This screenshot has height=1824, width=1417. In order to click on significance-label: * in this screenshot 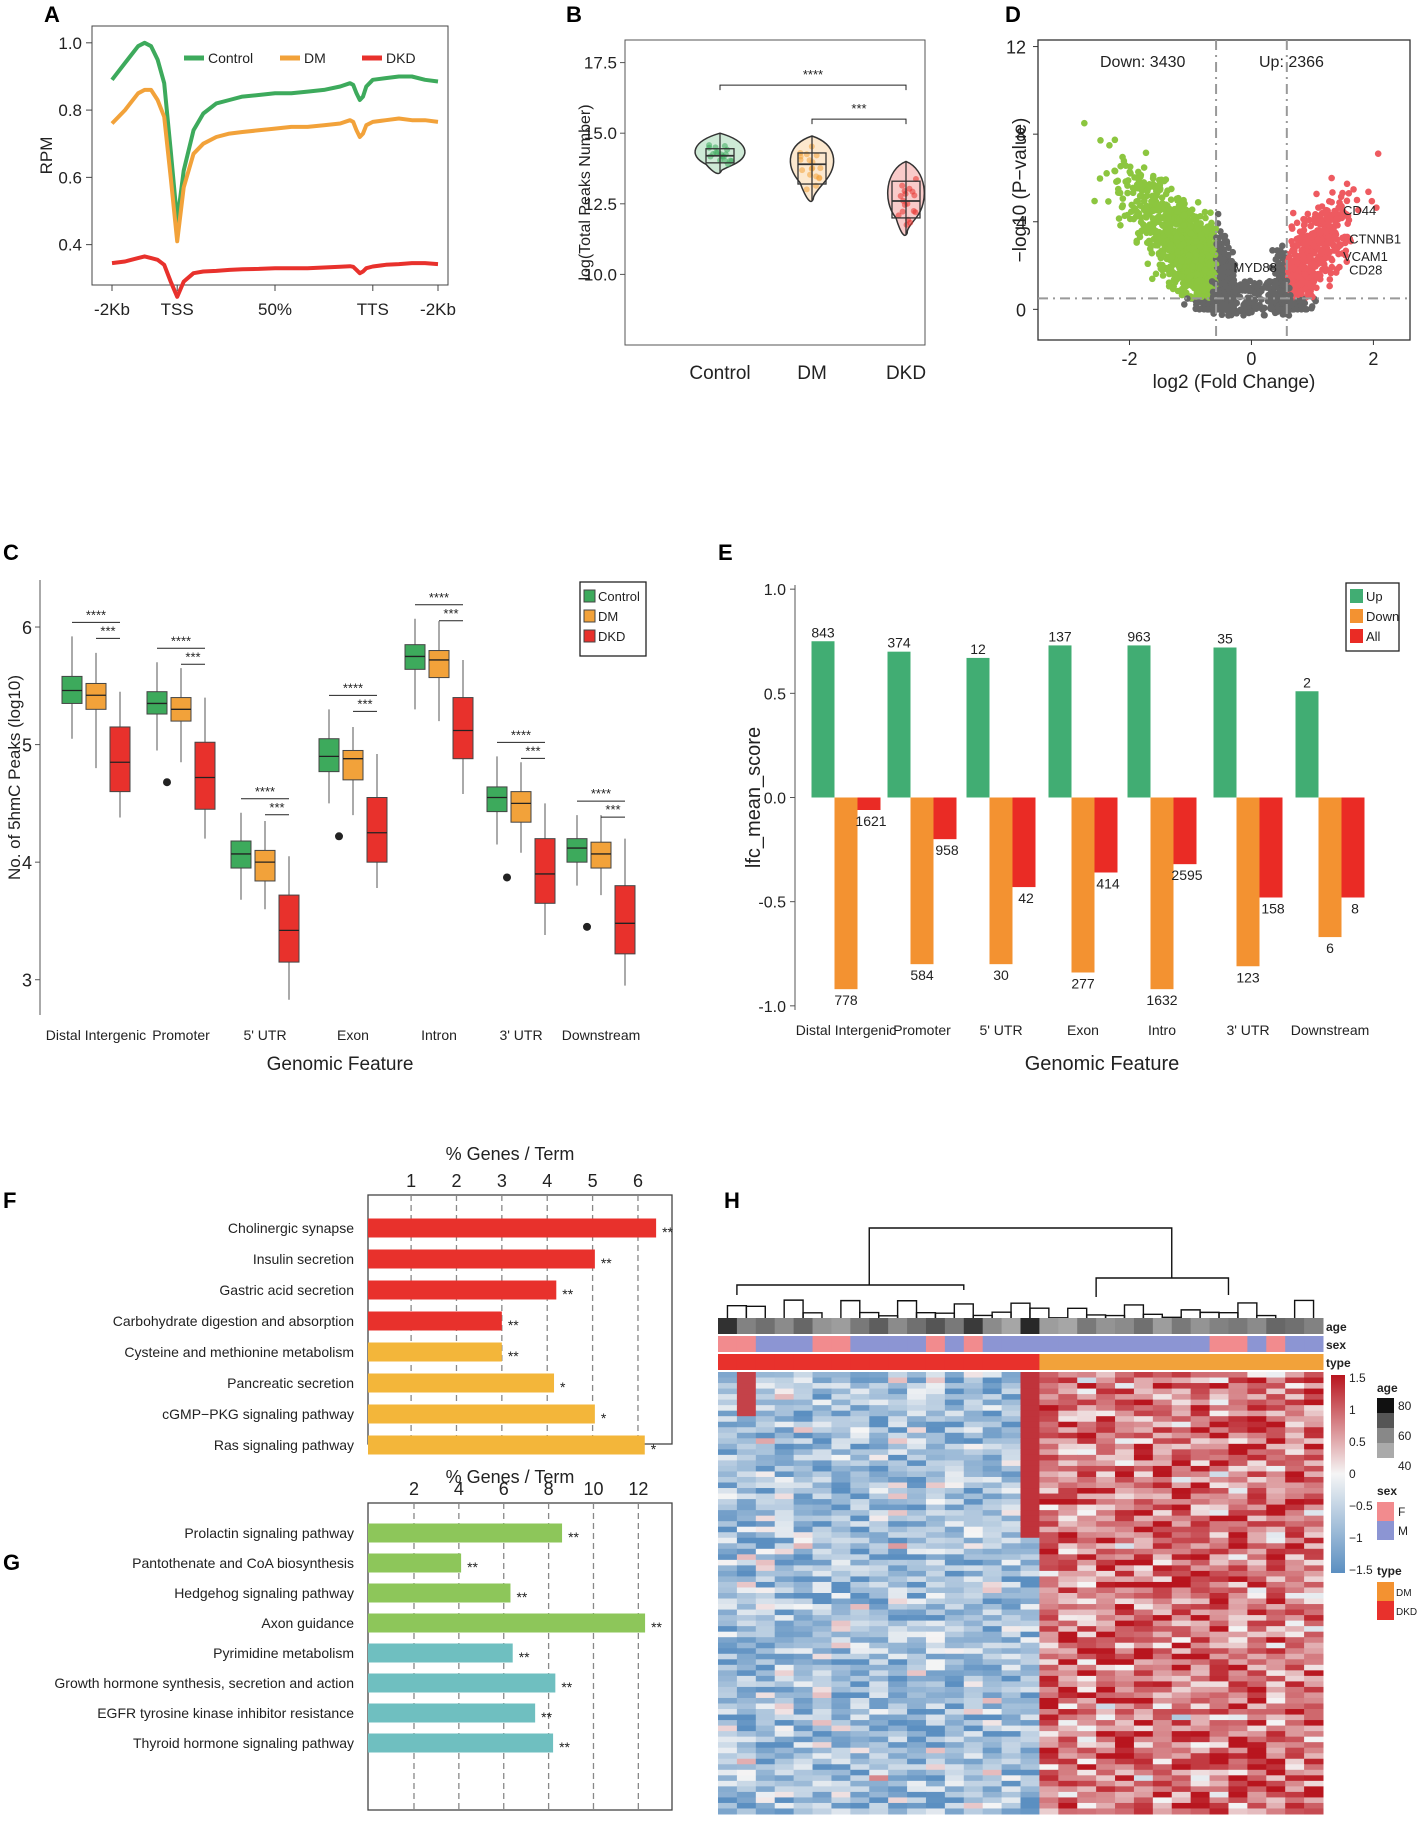, I will do `click(563, 1387)`.